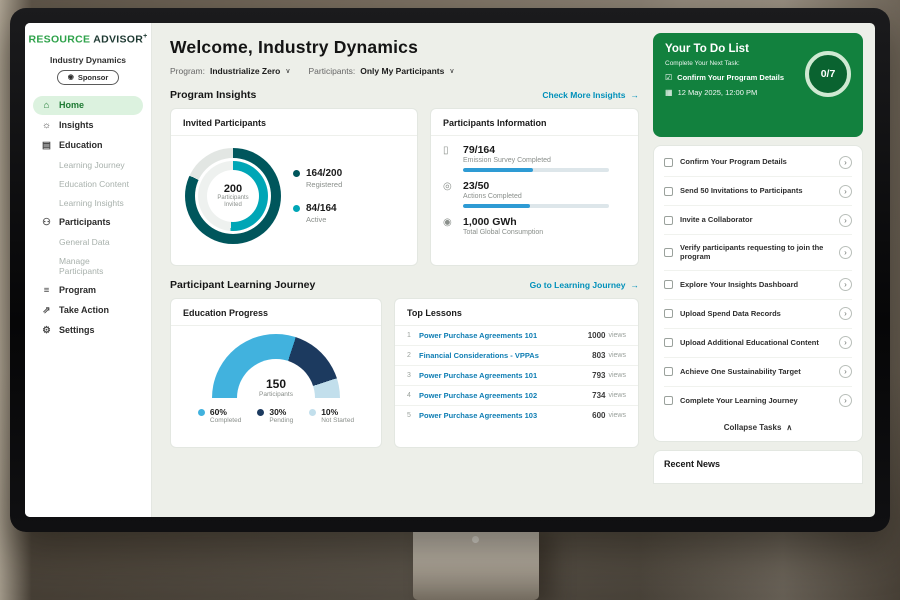 This screenshot has width=900, height=600. What do you see at coordinates (81, 145) in the screenshot?
I see `sidebar-item-label: Education` at bounding box center [81, 145].